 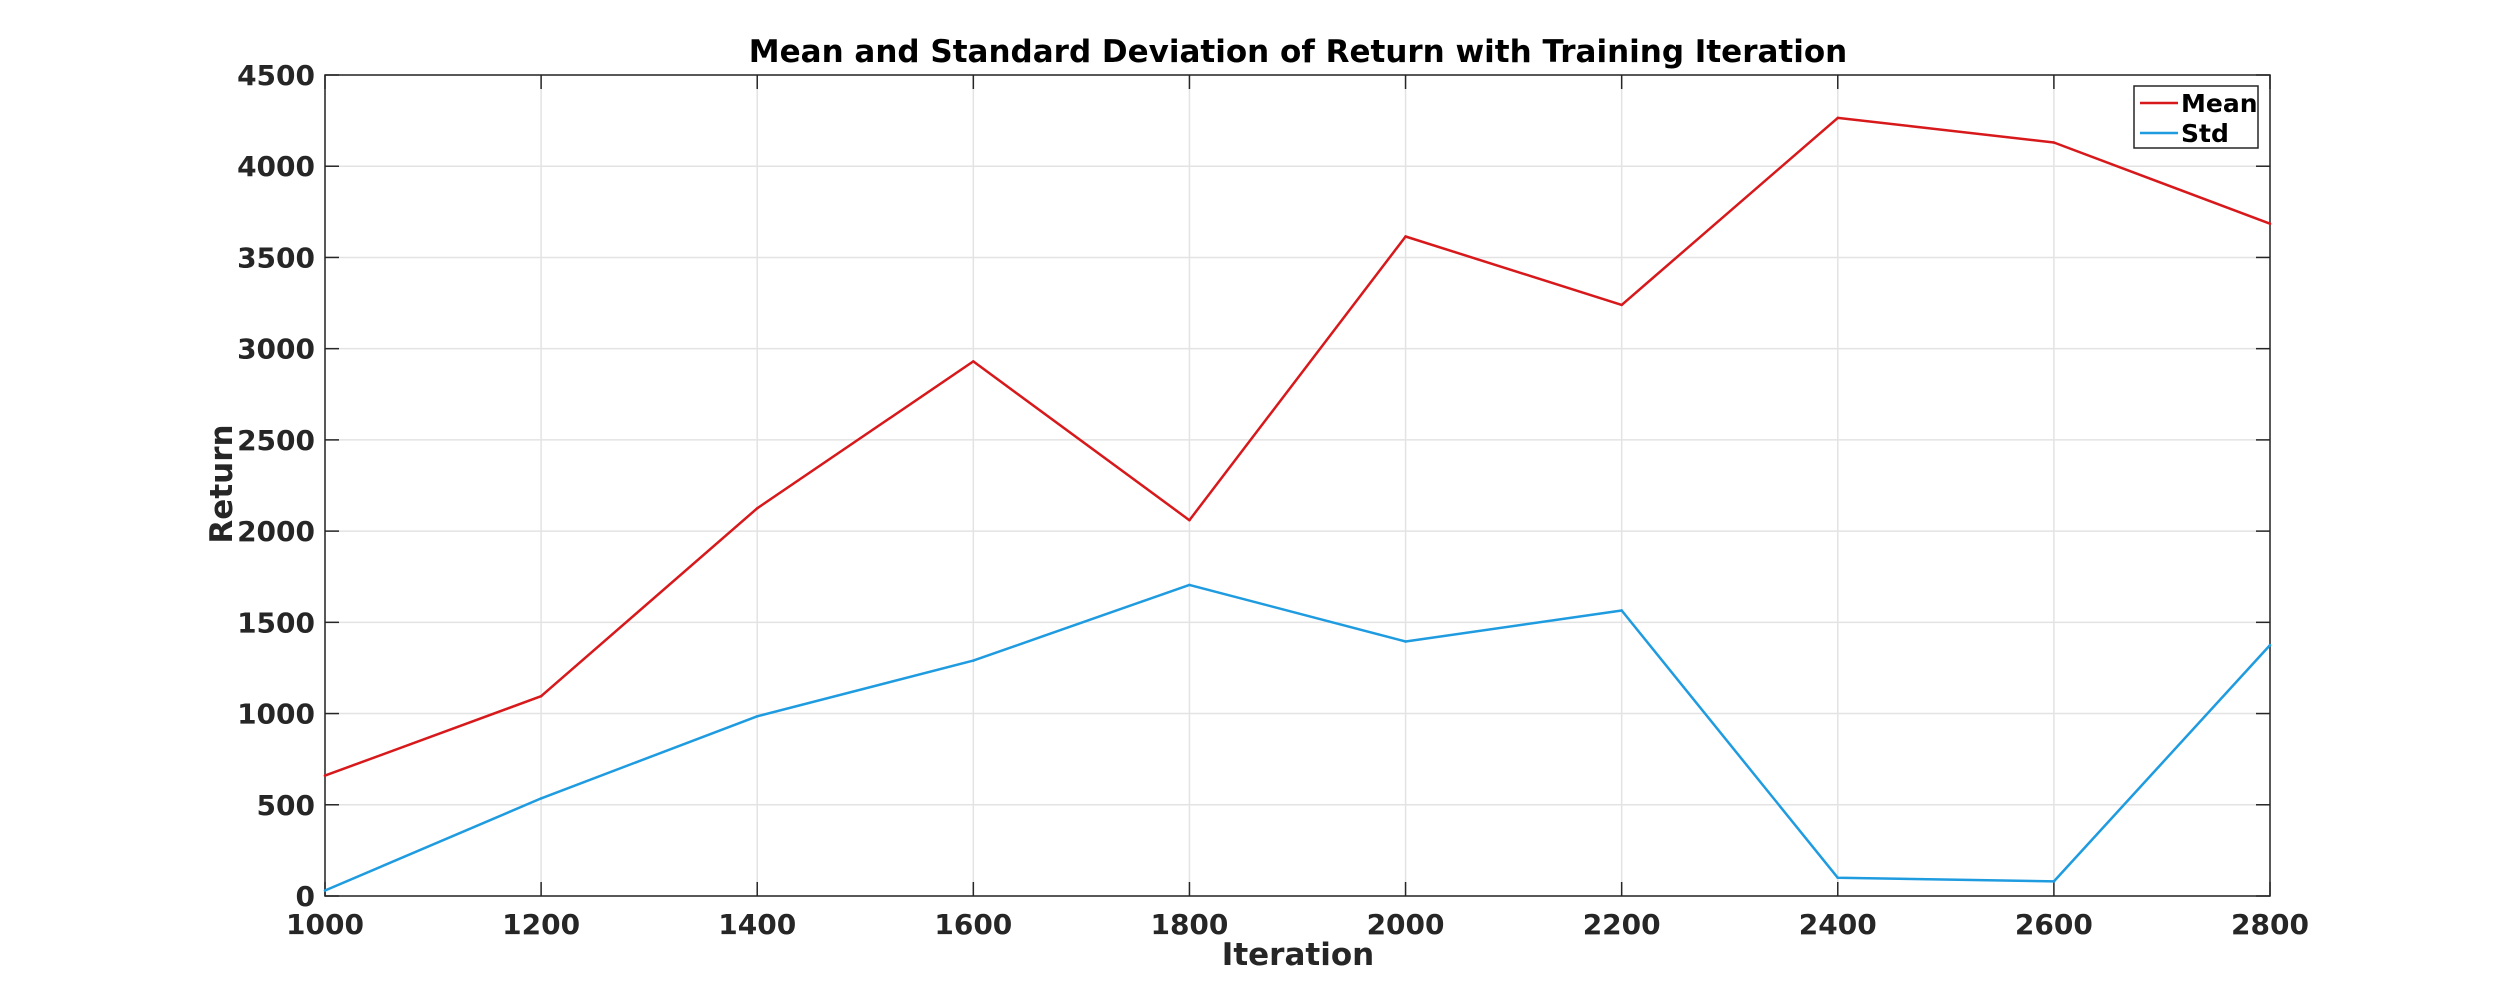 I want to click on x-tick-label: 2800, so click(x=2270, y=924).